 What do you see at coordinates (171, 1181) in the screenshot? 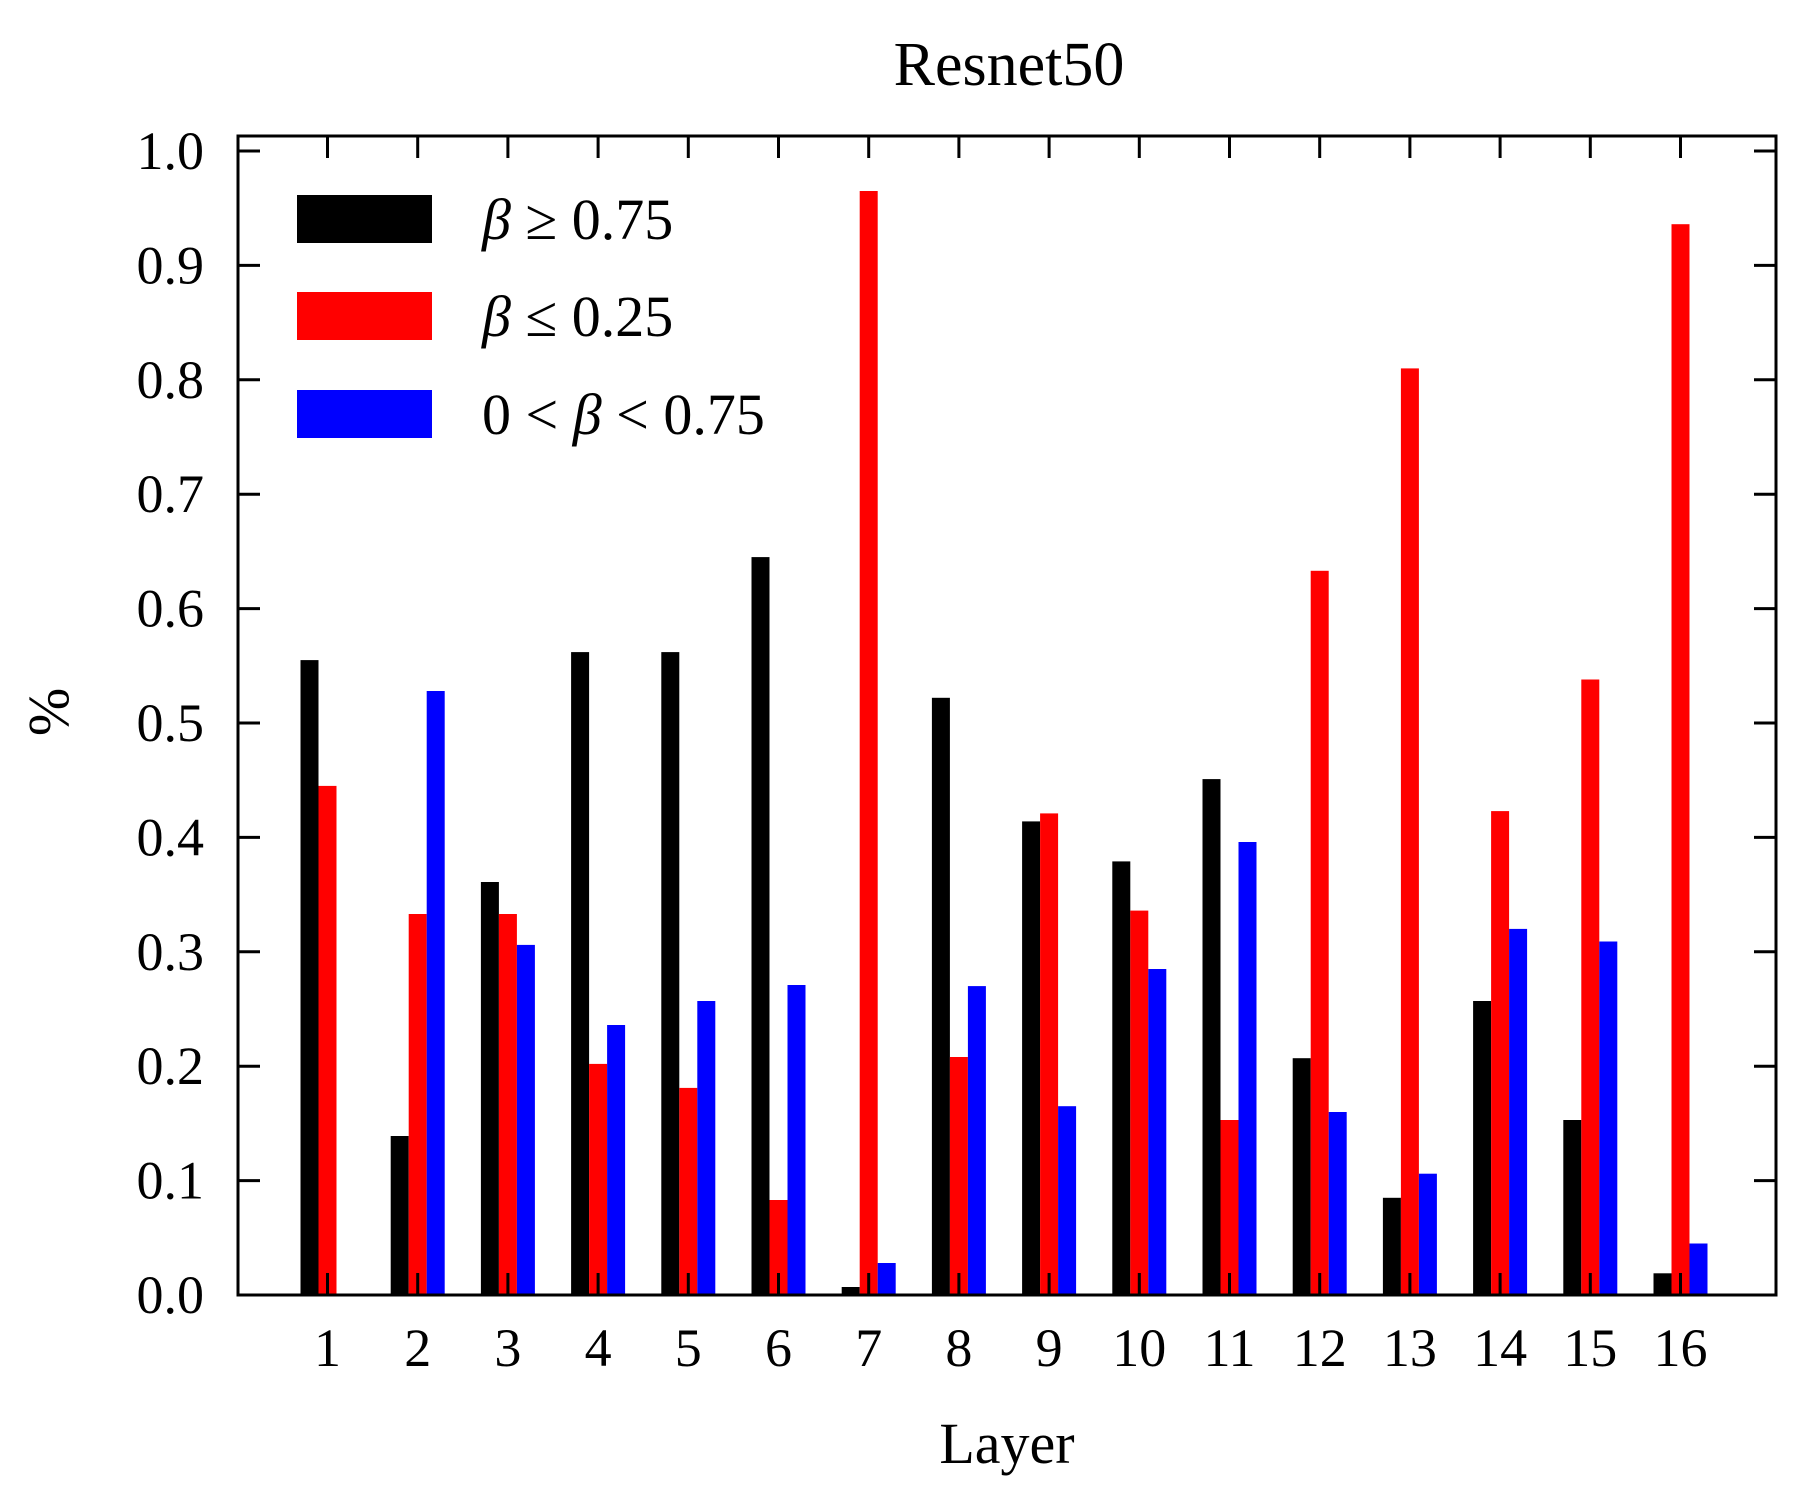
I see `y-tick-label: 0.1` at bounding box center [171, 1181].